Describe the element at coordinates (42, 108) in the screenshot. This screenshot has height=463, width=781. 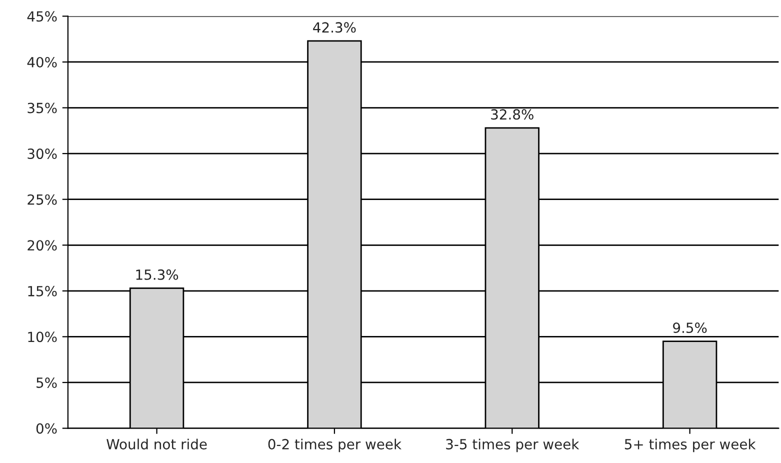
I see `y-tick-label: 35%` at that location.